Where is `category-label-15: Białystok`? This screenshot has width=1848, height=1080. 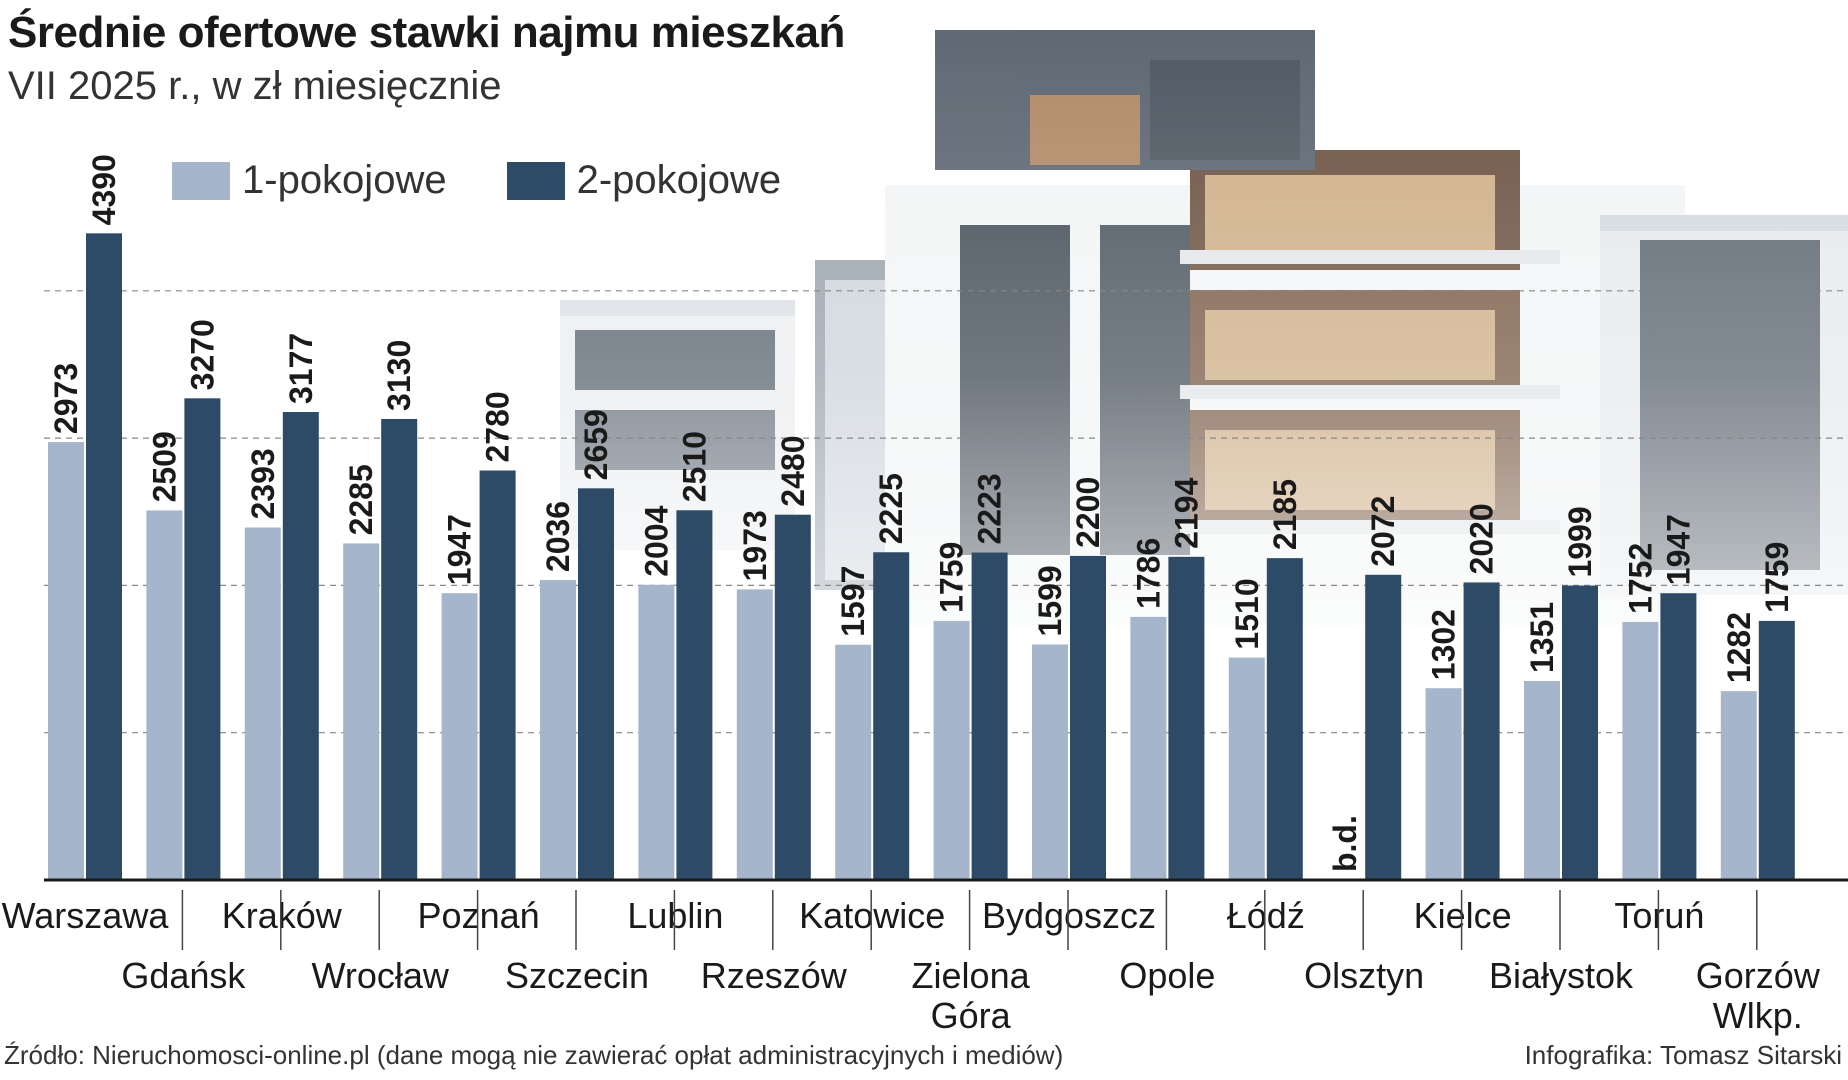
category-label-15: Białystok is located at coordinates (1561, 975).